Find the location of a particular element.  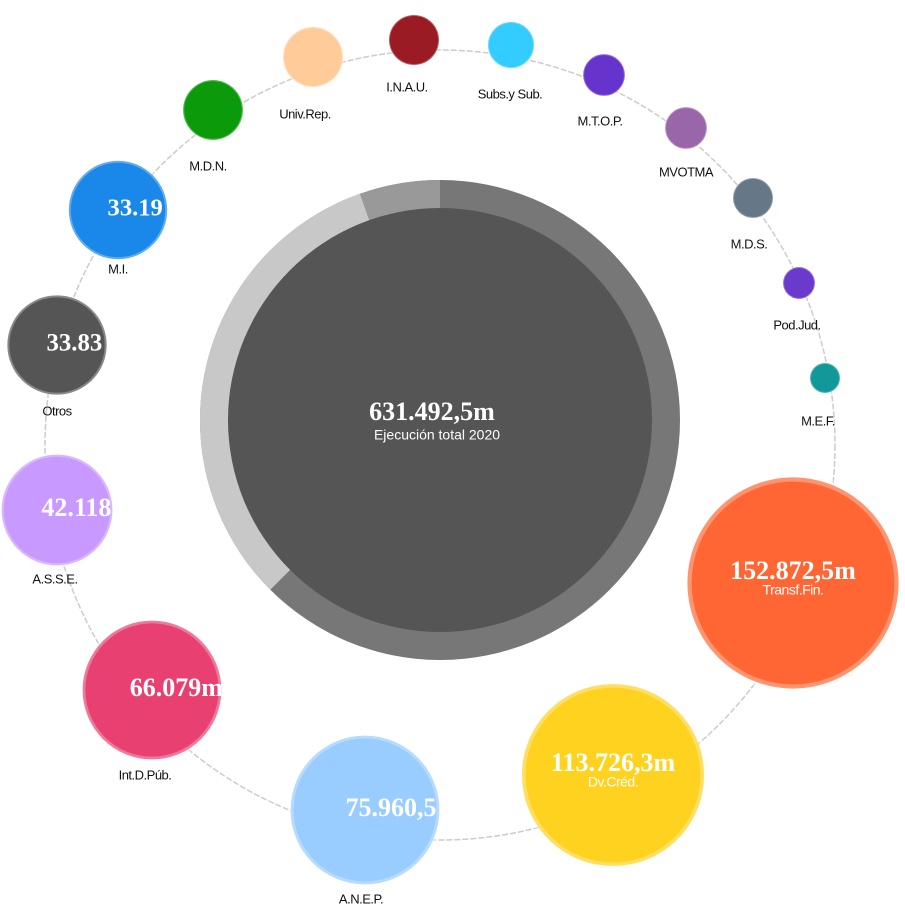

bubble-value: 42.118 is located at coordinates (76, 507).